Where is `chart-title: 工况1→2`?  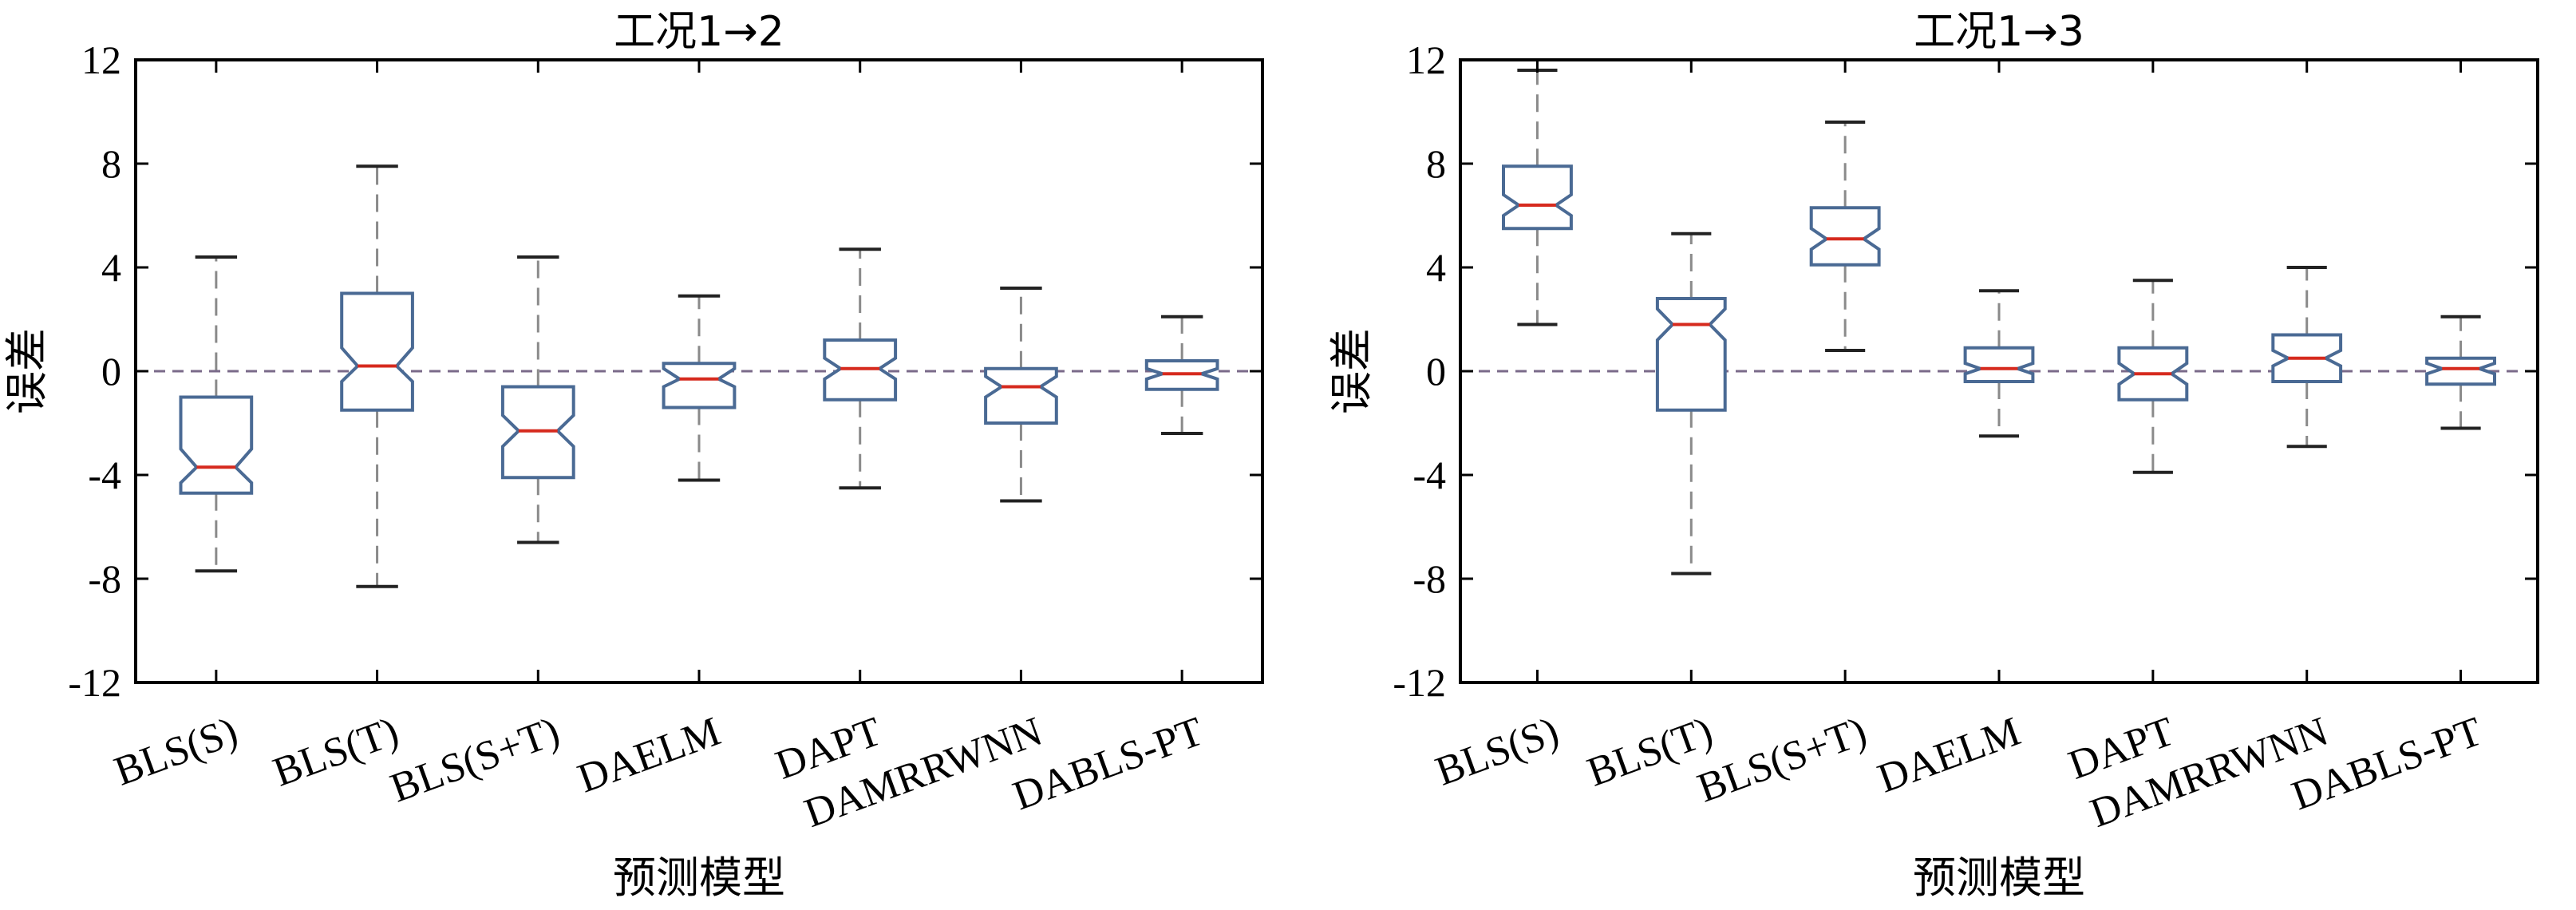
chart-title: 工况1→2 is located at coordinates (699, 32).